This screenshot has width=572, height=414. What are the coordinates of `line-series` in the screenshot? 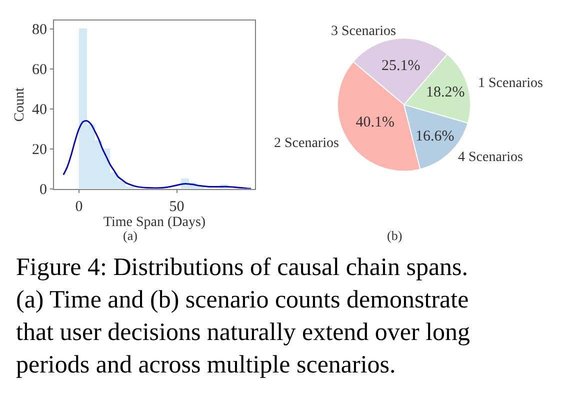 It's located at (157, 154).